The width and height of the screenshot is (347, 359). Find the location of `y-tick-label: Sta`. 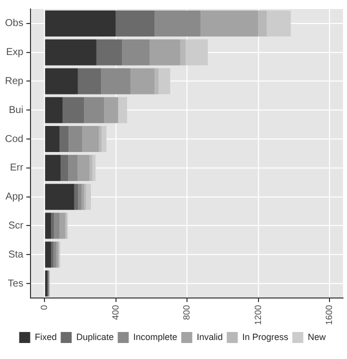

y-tick-label: Sta is located at coordinates (16, 254).